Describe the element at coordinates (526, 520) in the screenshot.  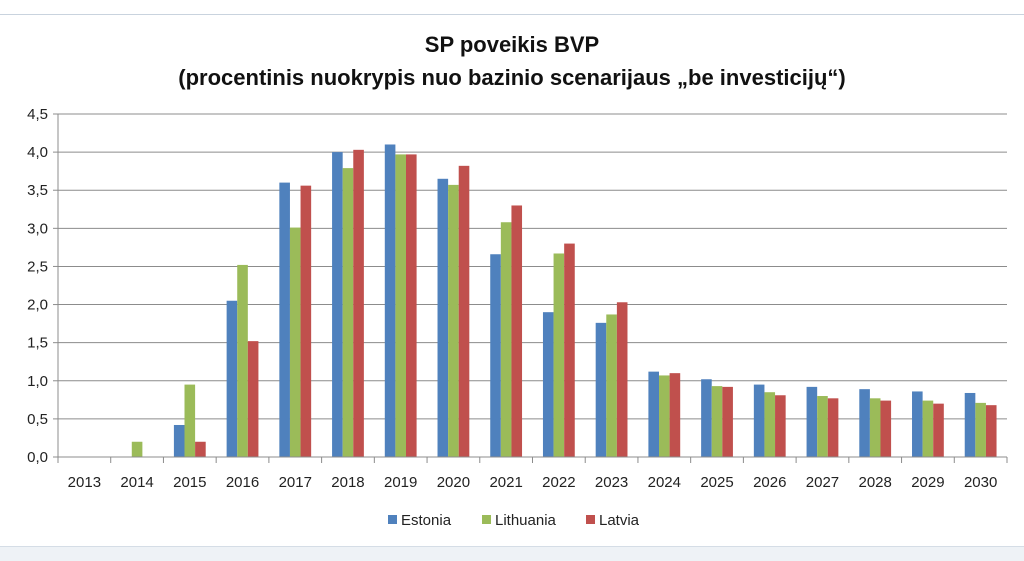
I see `legend-label-lithuania: Lithuania` at that location.